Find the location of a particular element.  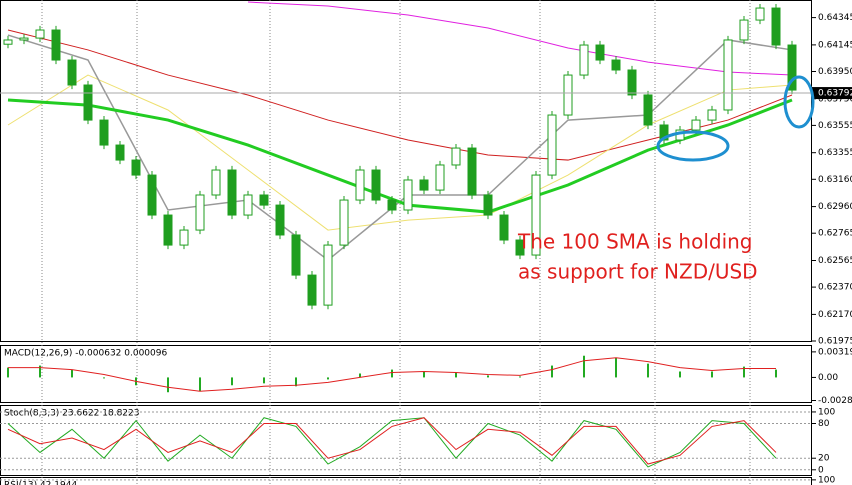

y-tick-label: 0.62370 is located at coordinates (835, 288).